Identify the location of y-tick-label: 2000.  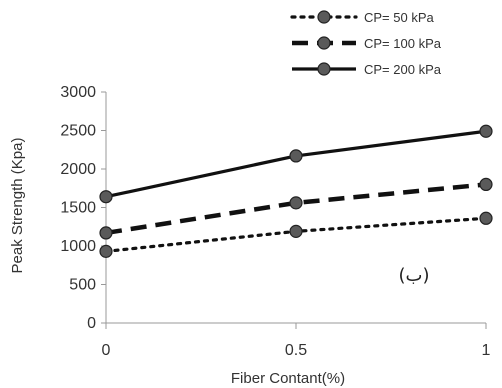
(78, 169).